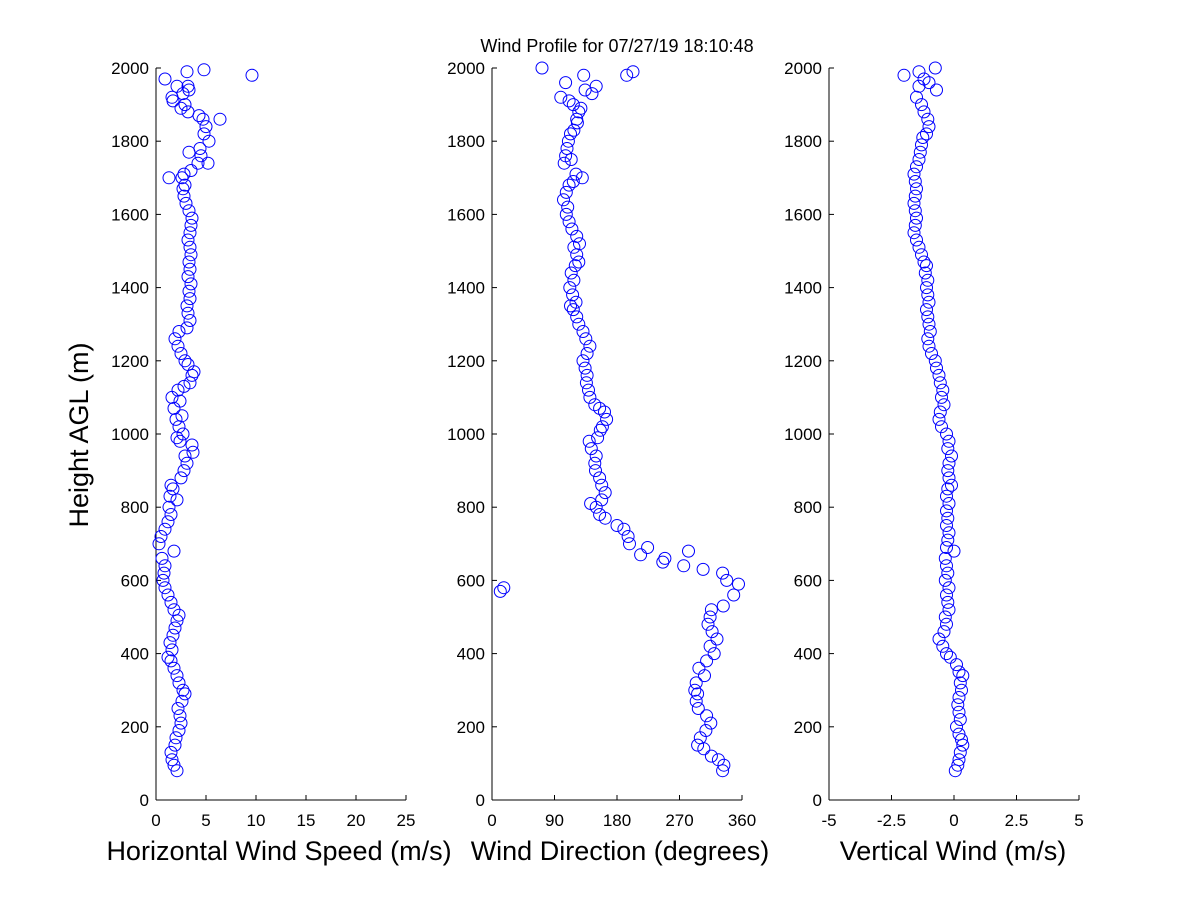 The height and width of the screenshot is (900, 1200). I want to click on x-tick-label: 20, so click(356, 820).